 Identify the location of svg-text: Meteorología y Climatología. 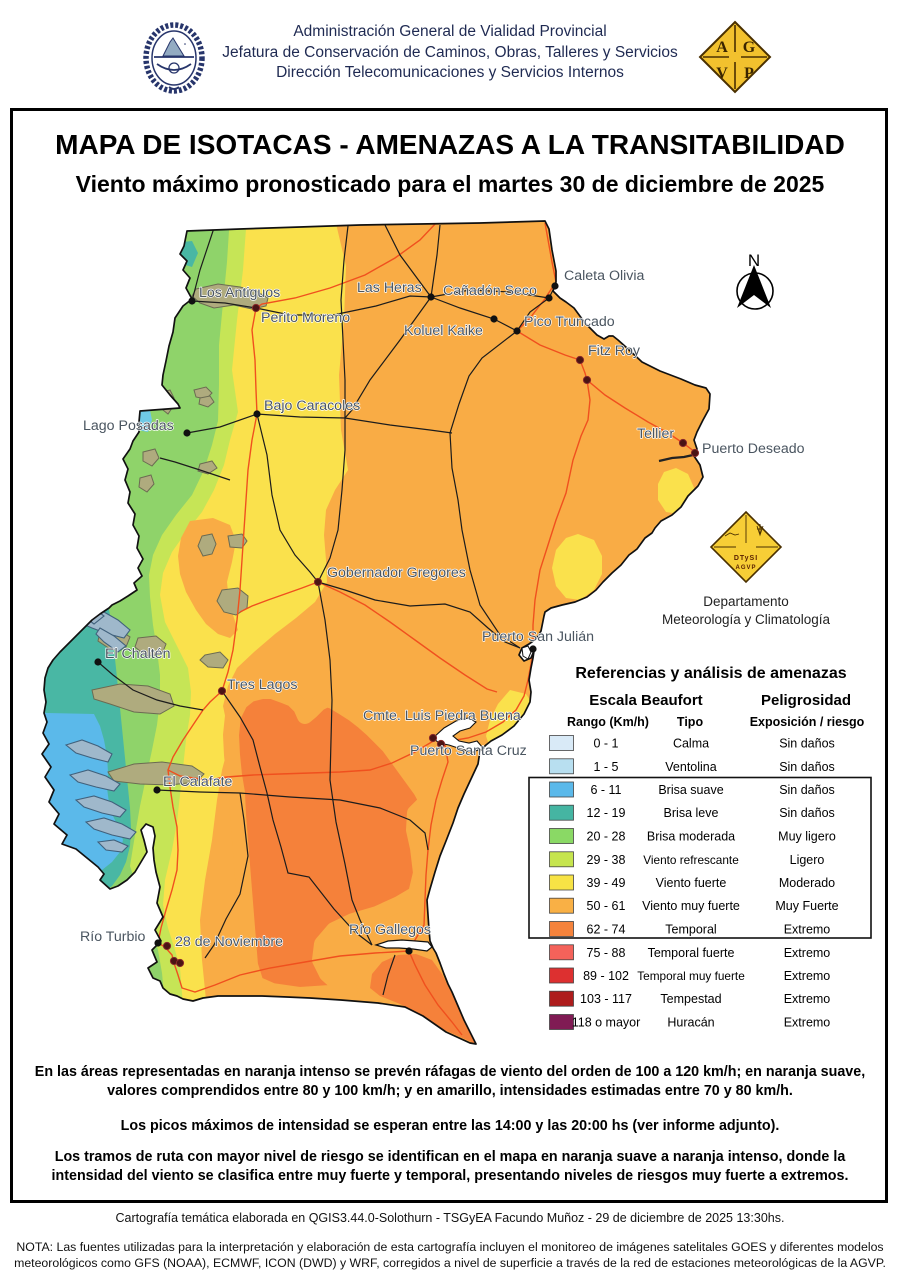
(746, 619).